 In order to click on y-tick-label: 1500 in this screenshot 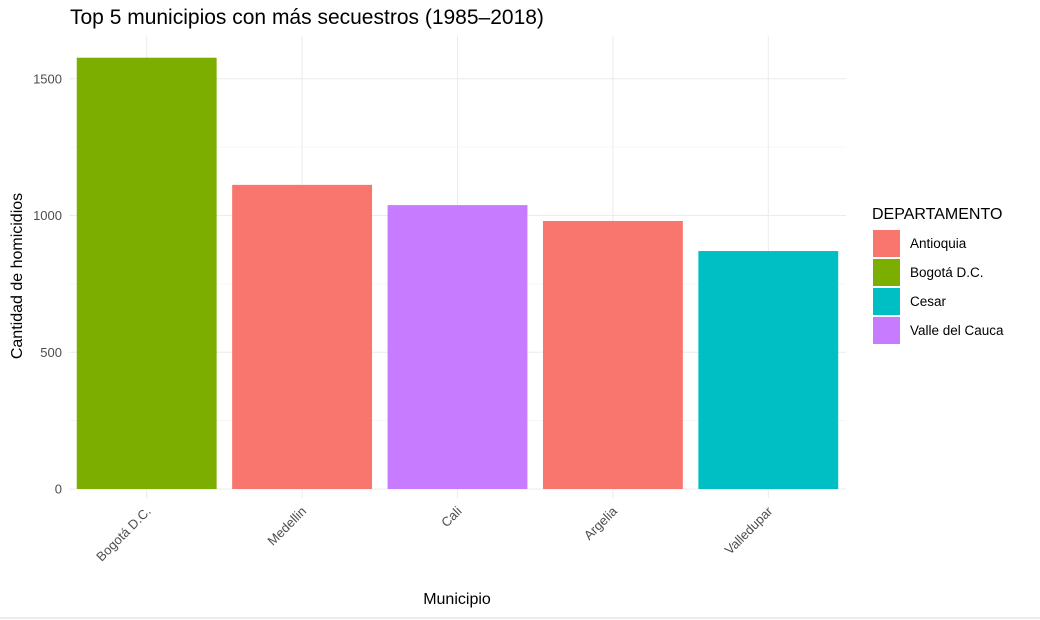, I will do `click(47, 78)`.